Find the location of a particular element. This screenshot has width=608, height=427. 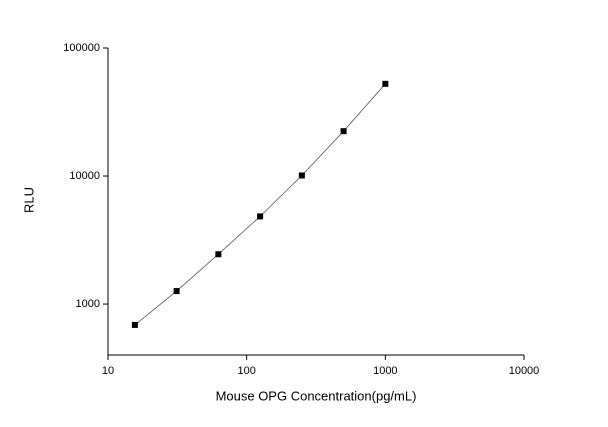

y-tick-label: 1000 is located at coordinates (88, 304).